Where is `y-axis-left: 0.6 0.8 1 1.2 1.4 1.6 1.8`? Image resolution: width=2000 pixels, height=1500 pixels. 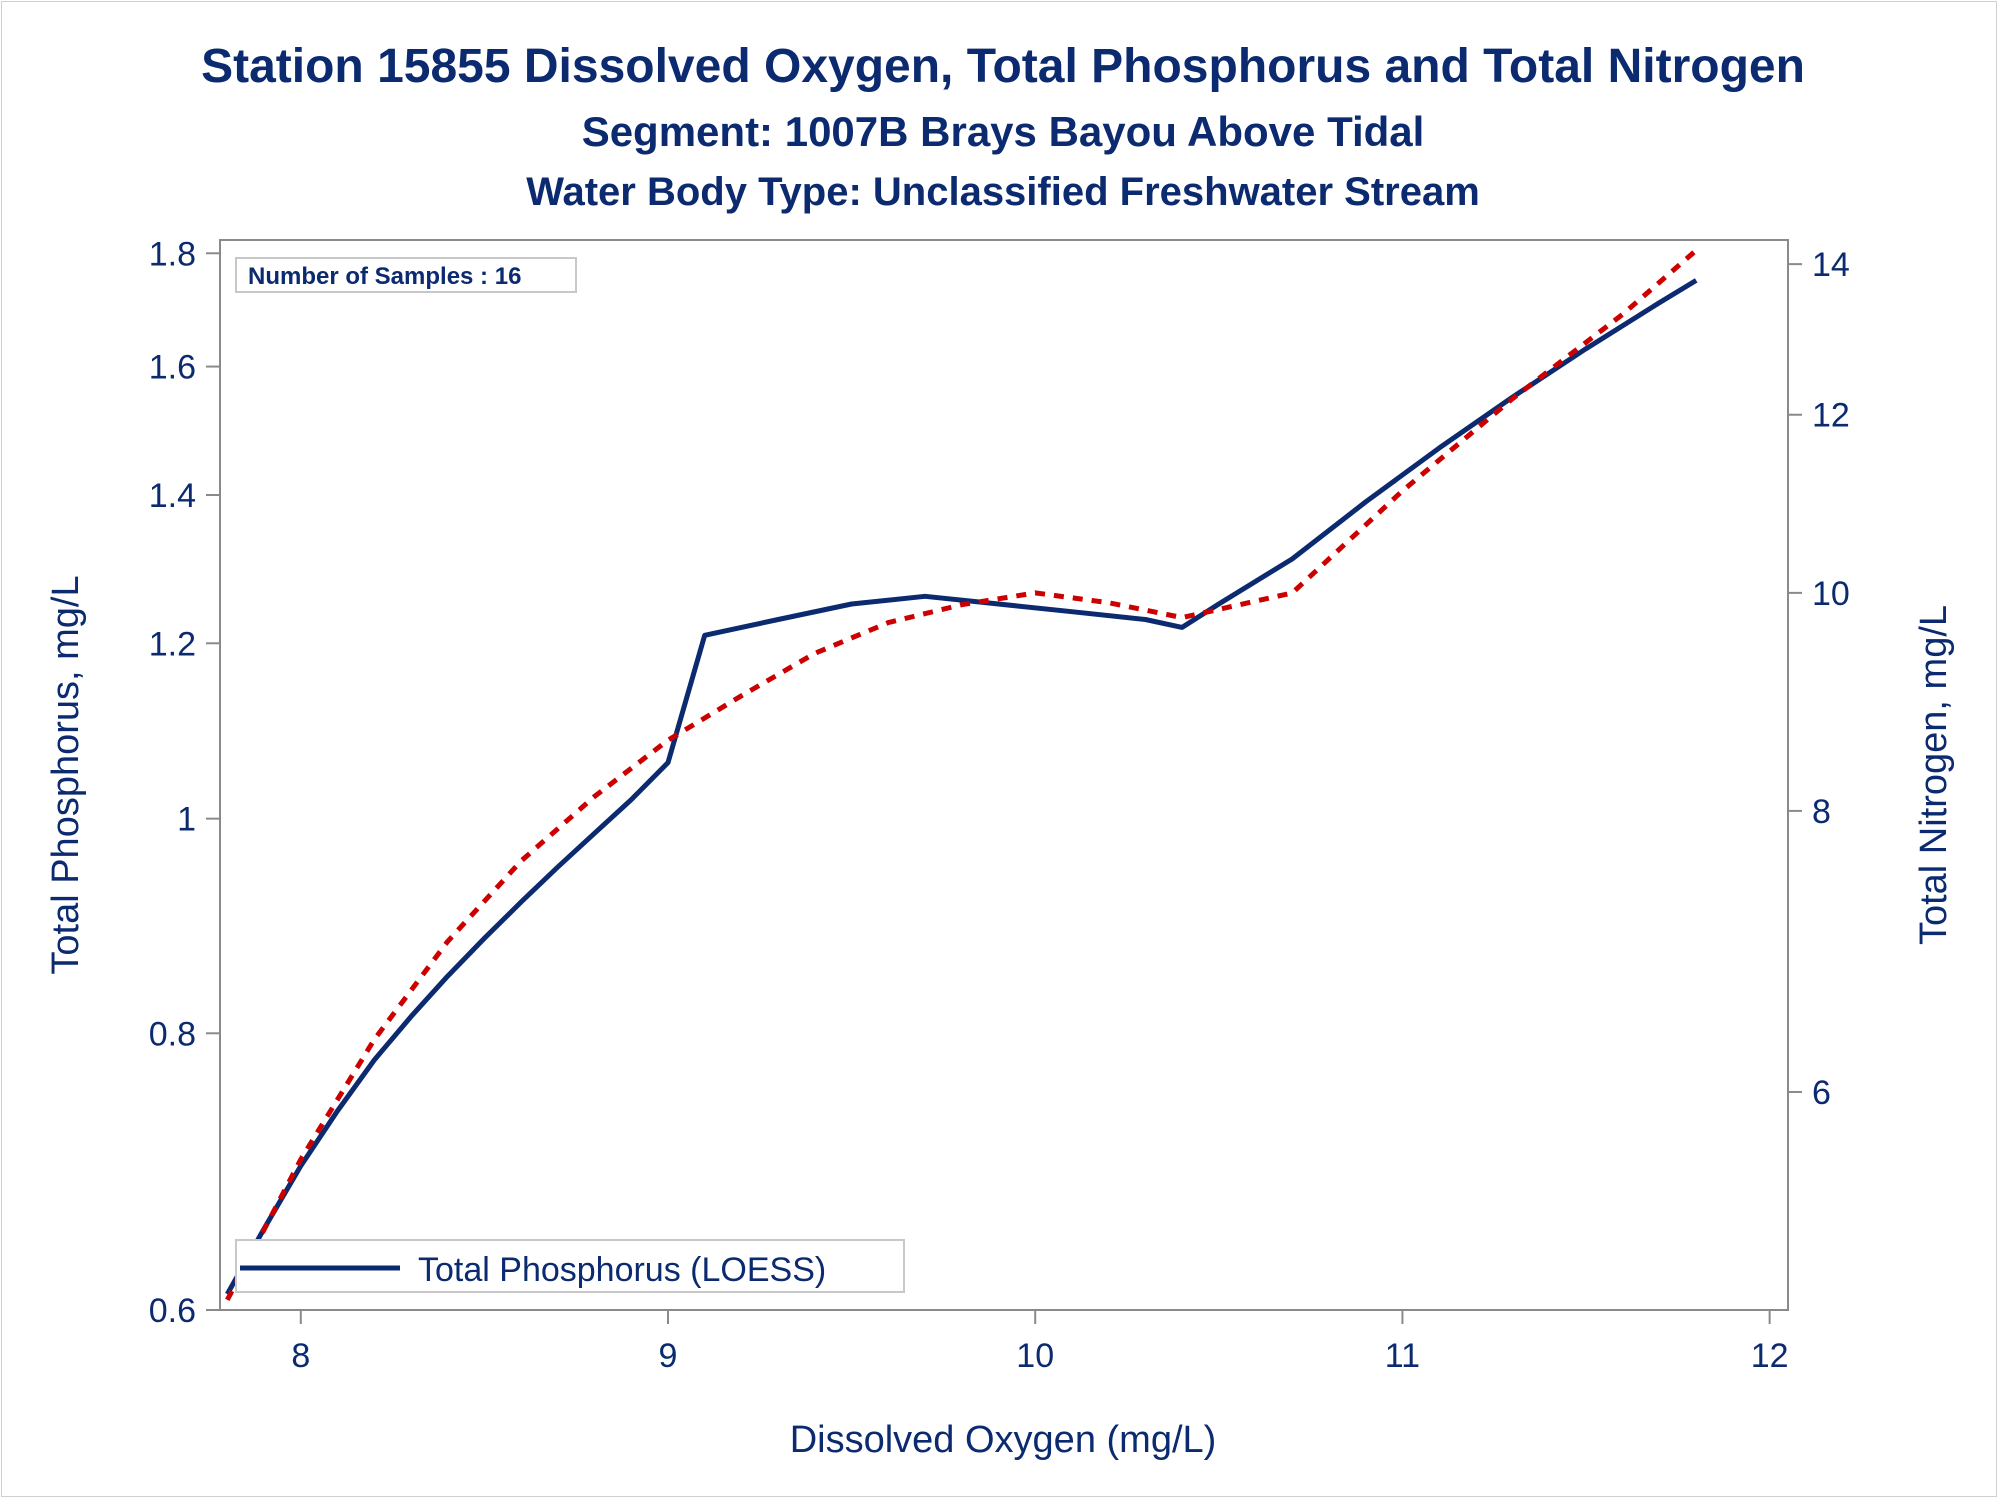 y-axis-left: 0.6 0.8 1 1.2 1.4 1.6 1.8 is located at coordinates (184, 782).